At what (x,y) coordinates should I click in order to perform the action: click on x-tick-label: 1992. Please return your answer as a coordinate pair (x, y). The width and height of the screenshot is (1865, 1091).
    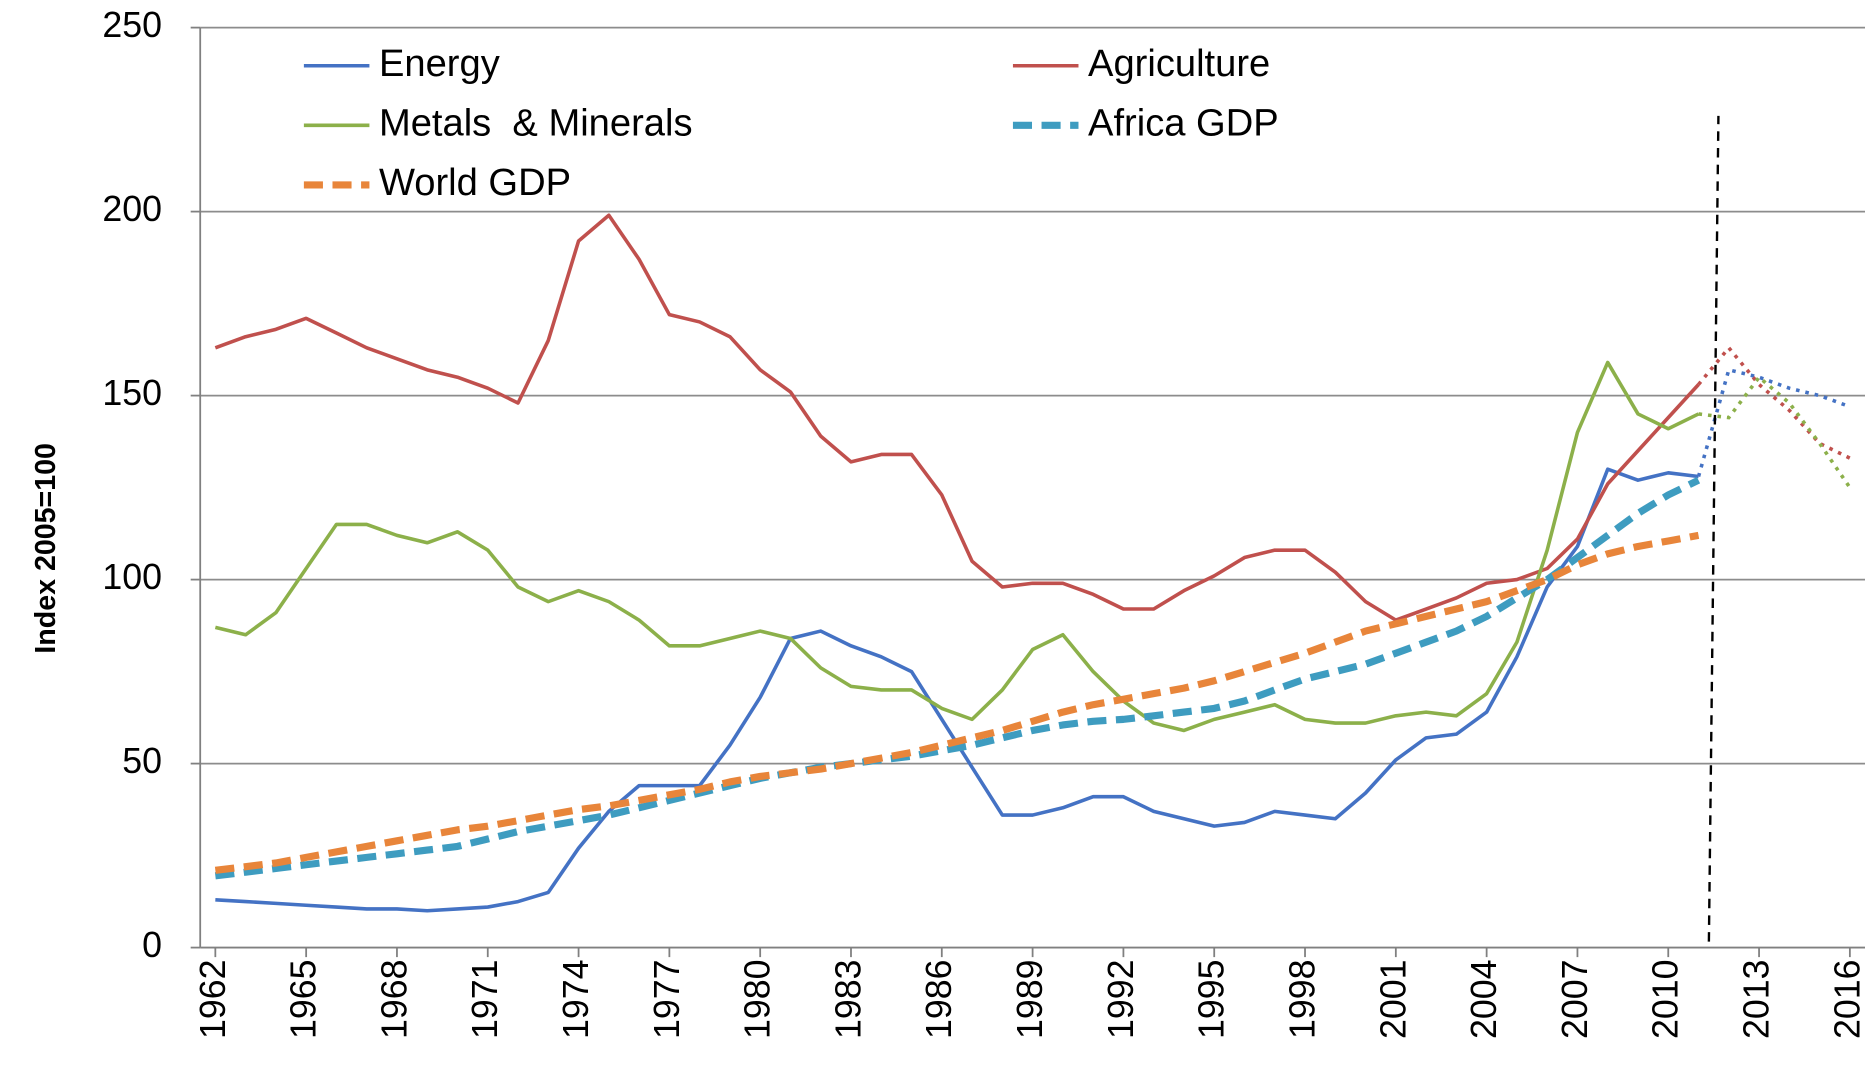
    Looking at the image, I should click on (1121, 999).